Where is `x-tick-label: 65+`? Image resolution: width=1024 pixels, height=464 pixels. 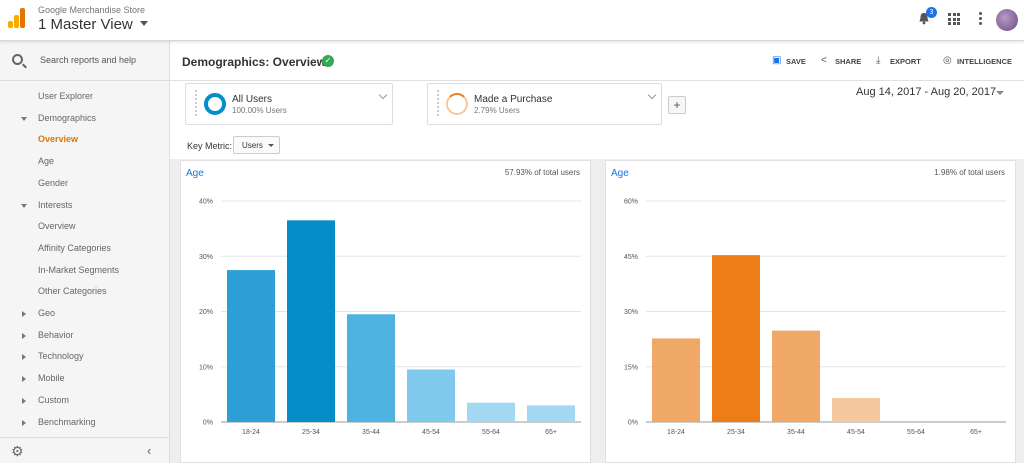
x-tick-label: 65+ is located at coordinates (551, 432).